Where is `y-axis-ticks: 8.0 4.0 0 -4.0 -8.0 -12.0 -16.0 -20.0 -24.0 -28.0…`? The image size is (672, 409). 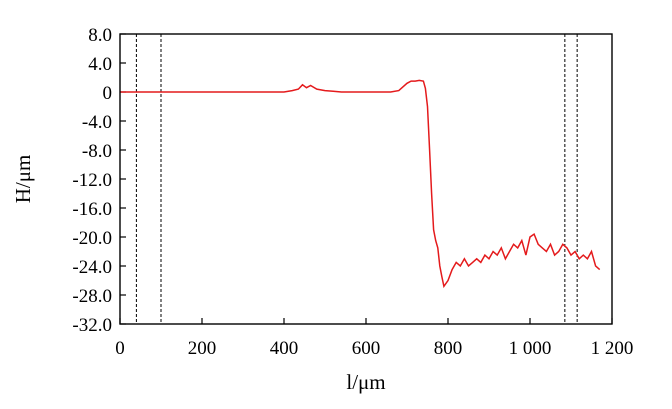 y-axis-ticks: 8.0 4.0 0 -4.0 -8.0 -12.0 -16.0 -20.0 -24.0 -28.0… is located at coordinates (99, 180).